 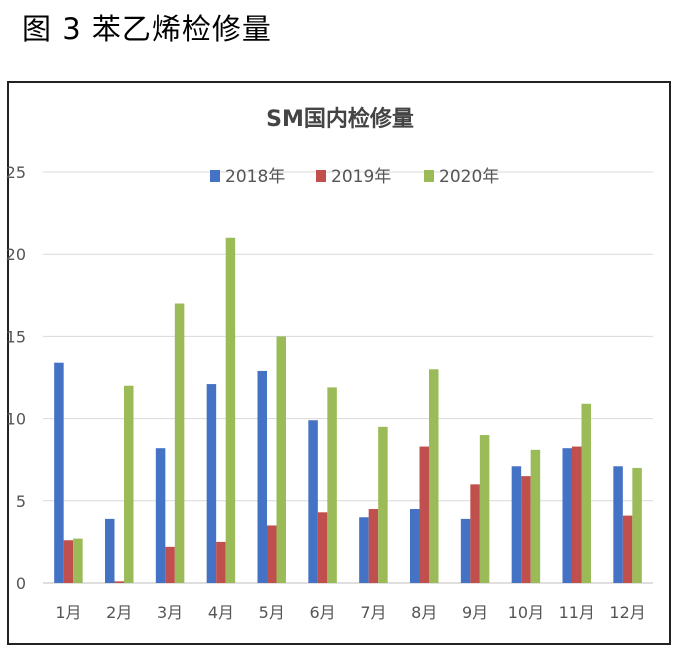 I want to click on bar-2019年-2月, so click(x=119, y=582).